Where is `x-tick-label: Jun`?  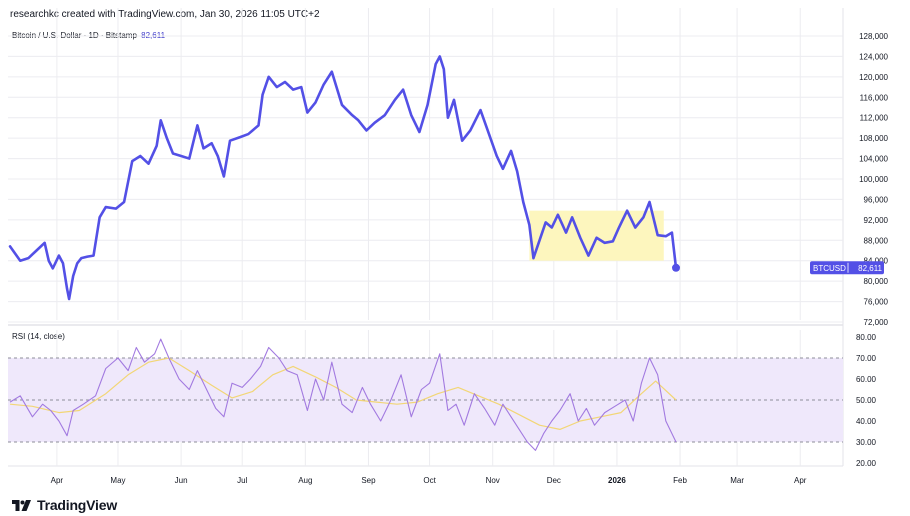
x-tick-label: Jun is located at coordinates (181, 480).